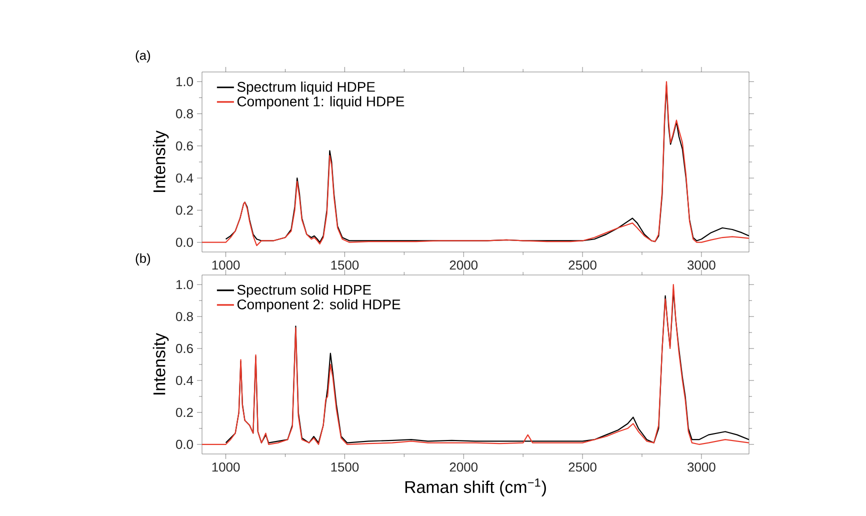  What do you see at coordinates (306, 88) in the screenshot?
I see `legend-label: Spectrum liquid HDPE` at bounding box center [306, 88].